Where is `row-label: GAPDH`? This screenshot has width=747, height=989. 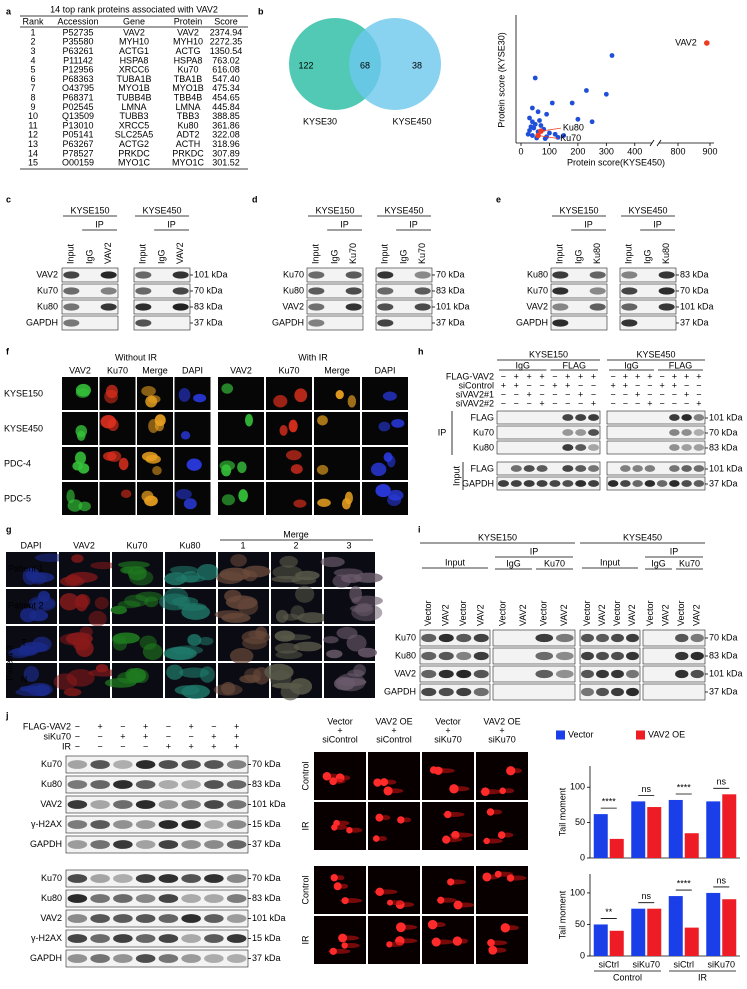 row-label: GAPDH is located at coordinates (400, 691).